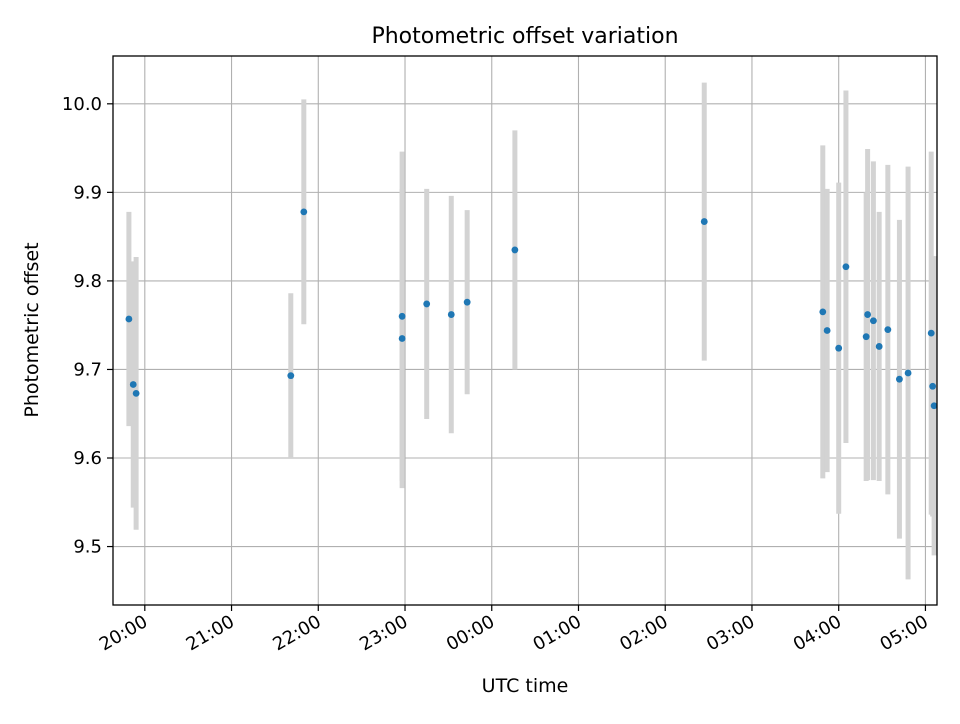 The width and height of the screenshot is (960, 724). What do you see at coordinates (82, 104) in the screenshot?
I see `y-tick-label: 10.0` at bounding box center [82, 104].